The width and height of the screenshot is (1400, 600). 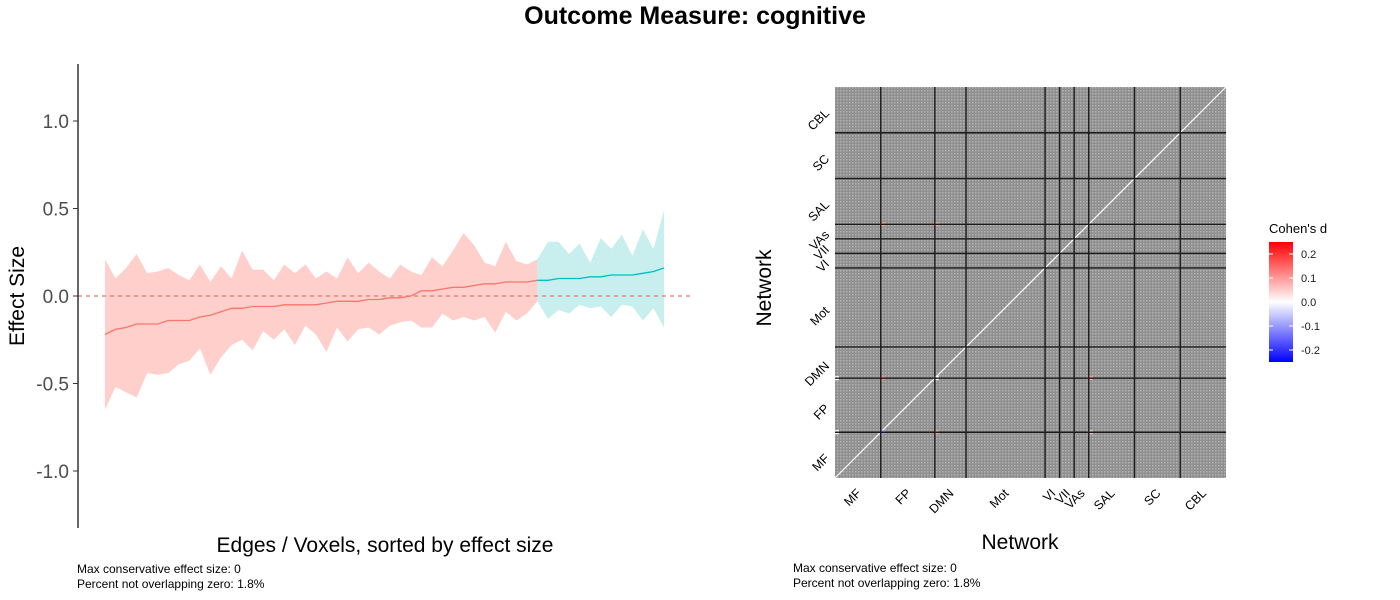 What do you see at coordinates (819, 315) in the screenshot?
I see `y-network-label-mot: Mot` at bounding box center [819, 315].